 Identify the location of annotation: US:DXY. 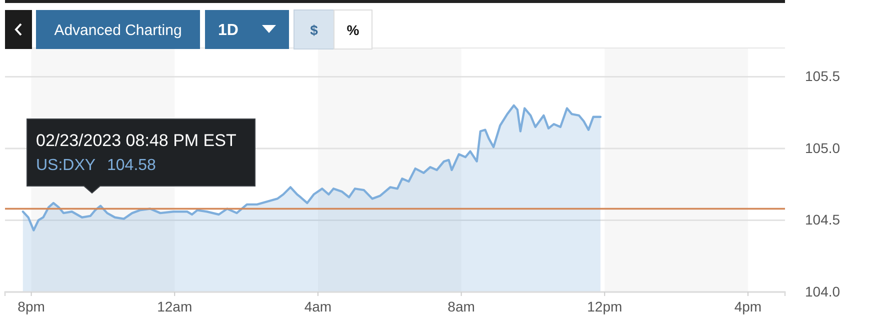
(66, 165).